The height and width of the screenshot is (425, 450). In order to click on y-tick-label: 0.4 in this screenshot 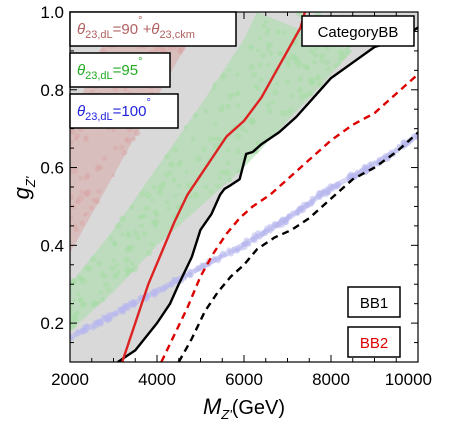, I will do `click(52, 245)`.